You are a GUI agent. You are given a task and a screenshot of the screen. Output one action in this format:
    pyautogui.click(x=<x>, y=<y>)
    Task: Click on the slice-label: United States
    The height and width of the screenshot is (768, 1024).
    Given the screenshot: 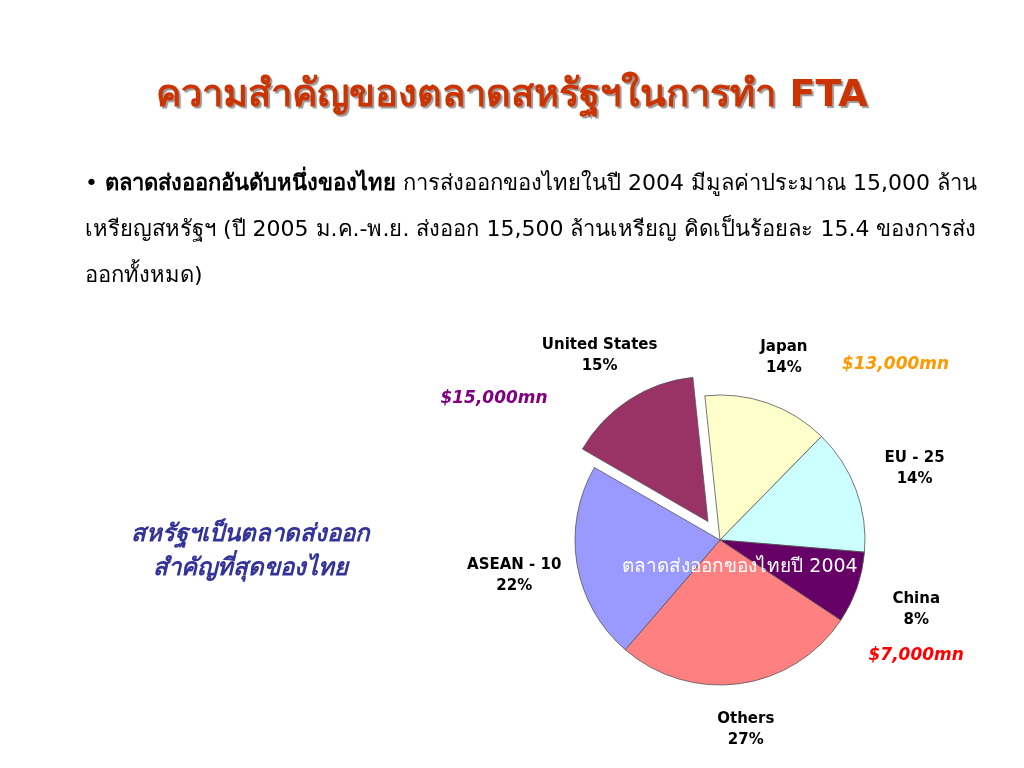 What is the action you would take?
    pyautogui.click(x=599, y=344)
    